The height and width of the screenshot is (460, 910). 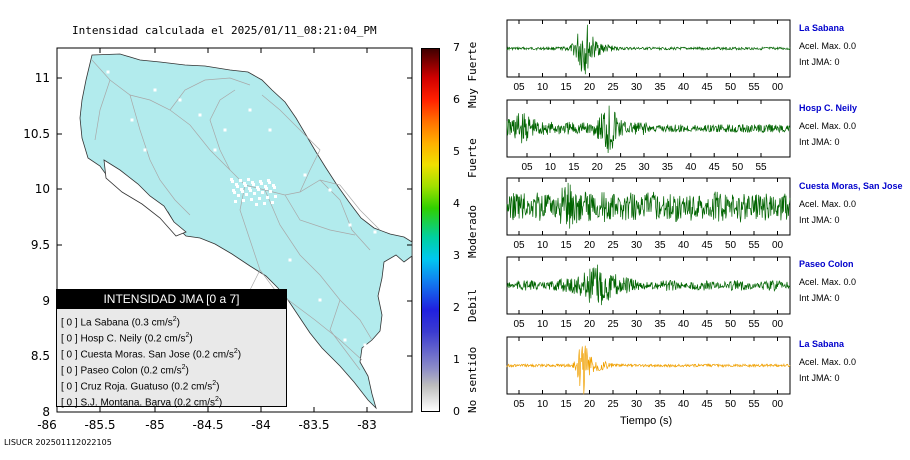 What do you see at coordinates (543, 404) in the screenshot?
I see `time-tick-label: 10` at bounding box center [543, 404].